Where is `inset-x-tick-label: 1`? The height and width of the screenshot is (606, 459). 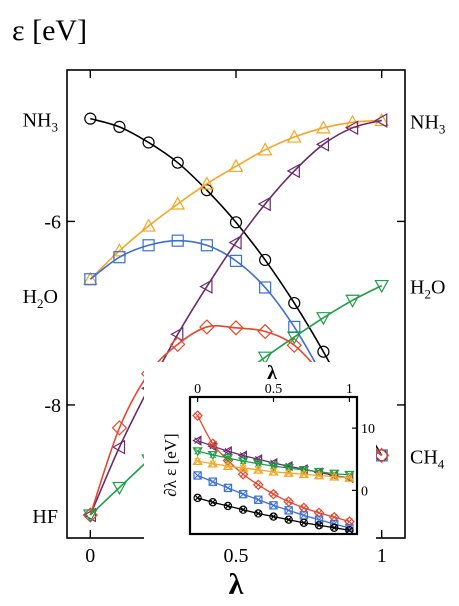 inset-x-tick-label: 1 is located at coordinates (349, 389).